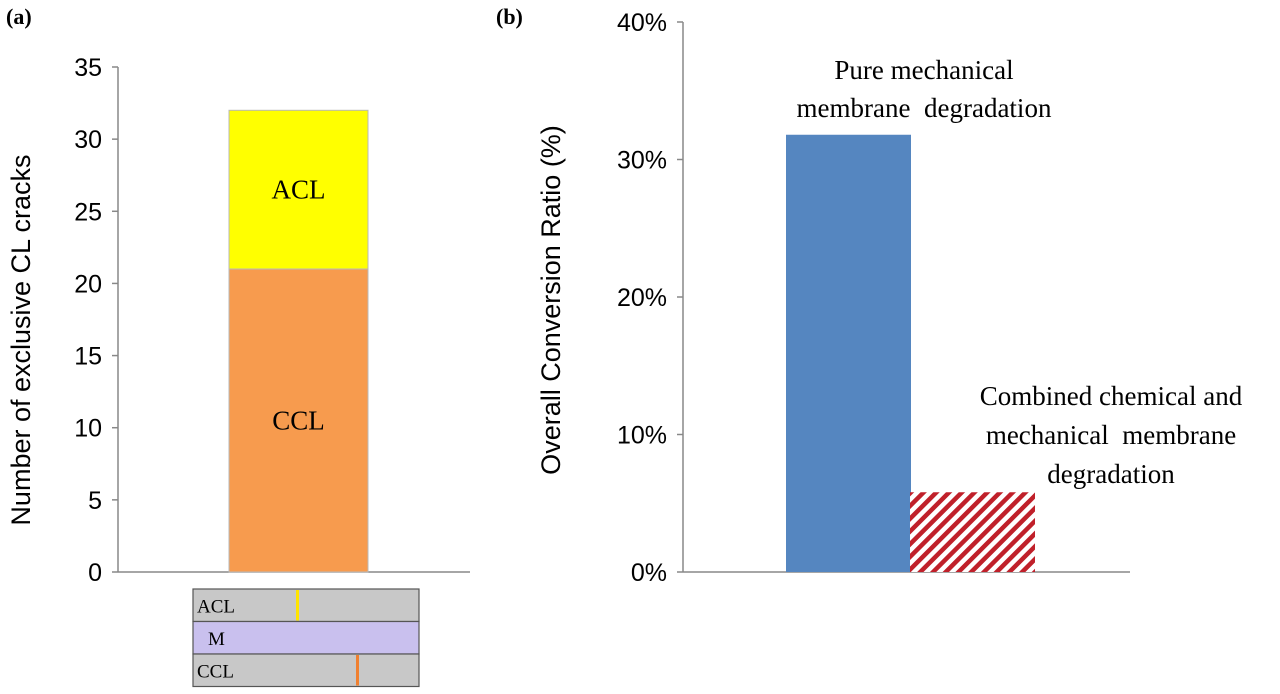  I want to click on chart-b-category-label: mechanical membrane, so click(1111, 435).